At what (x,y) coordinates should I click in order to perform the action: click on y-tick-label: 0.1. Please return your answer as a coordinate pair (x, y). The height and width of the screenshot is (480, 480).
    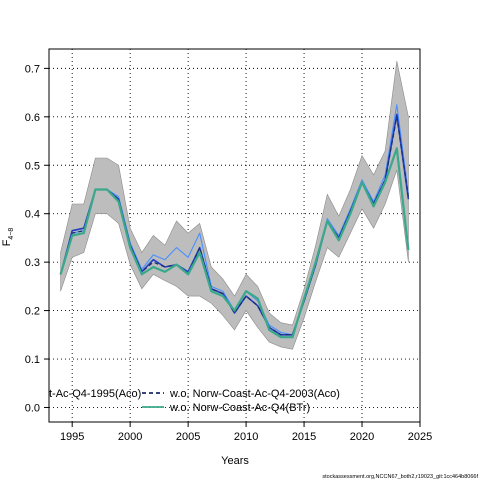
    Looking at the image, I should click on (32, 360).